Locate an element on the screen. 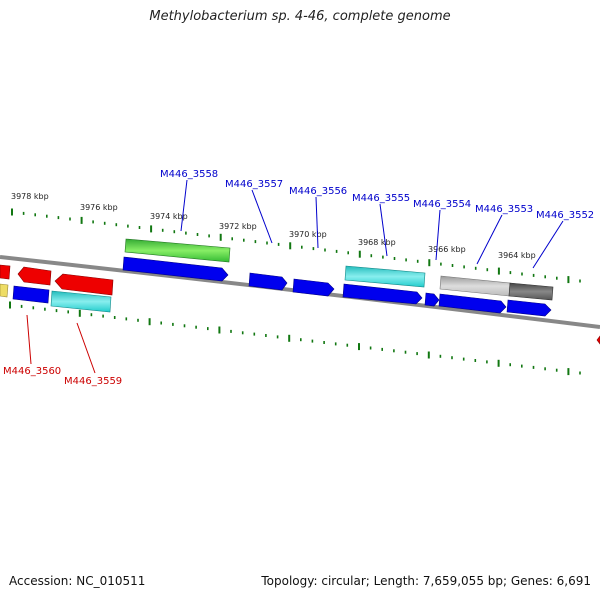 Image resolution: width=600 pixels, height=600 pixels. gene-label-m446-3558: M446_3558 is located at coordinates (189, 174).